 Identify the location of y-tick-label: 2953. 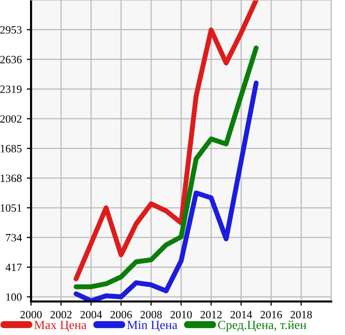
(11, 30).